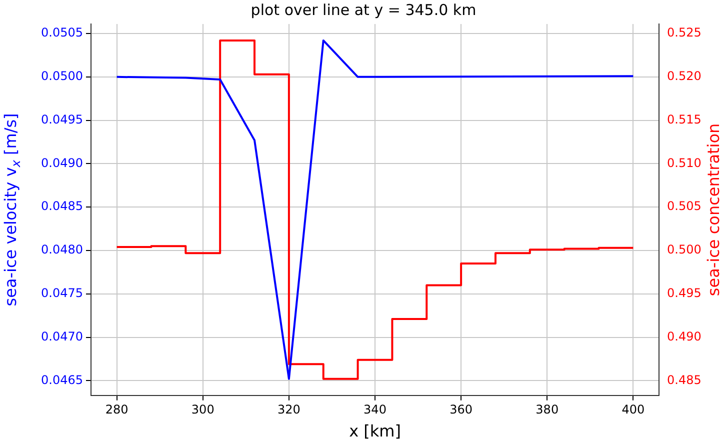 The height and width of the screenshot is (444, 727). What do you see at coordinates (684, 379) in the screenshot?
I see `y2-tick-label: 0.485` at bounding box center [684, 379].